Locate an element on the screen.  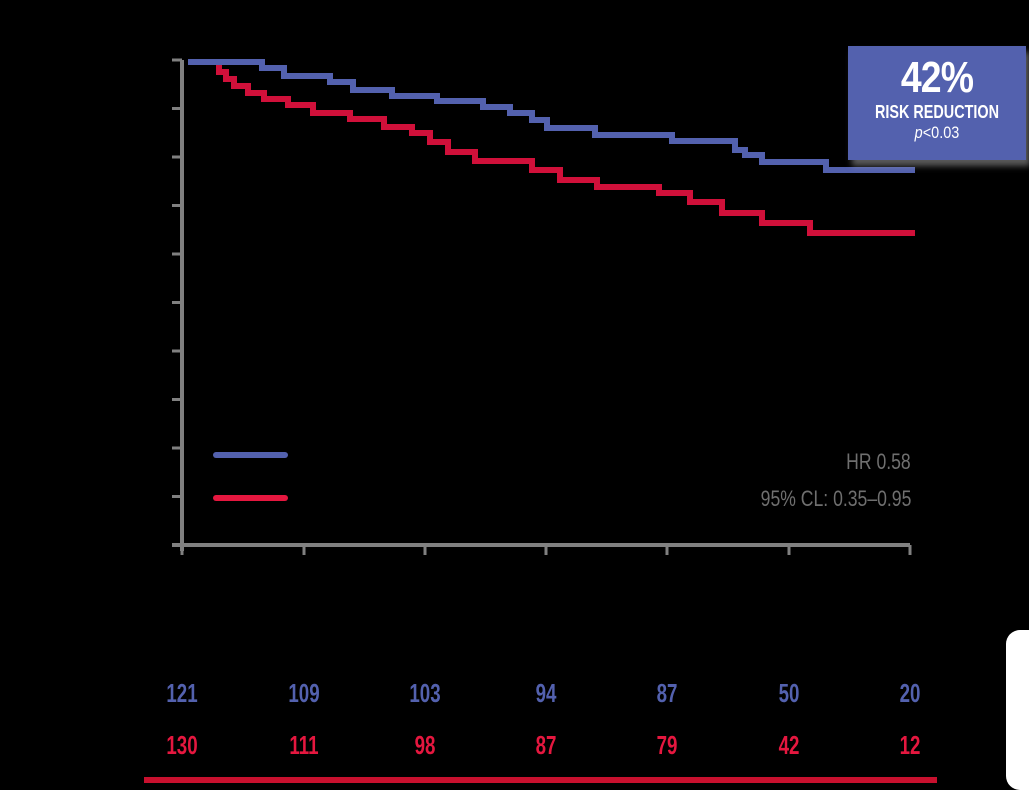
bottom-divider is located at coordinates (540, 780).